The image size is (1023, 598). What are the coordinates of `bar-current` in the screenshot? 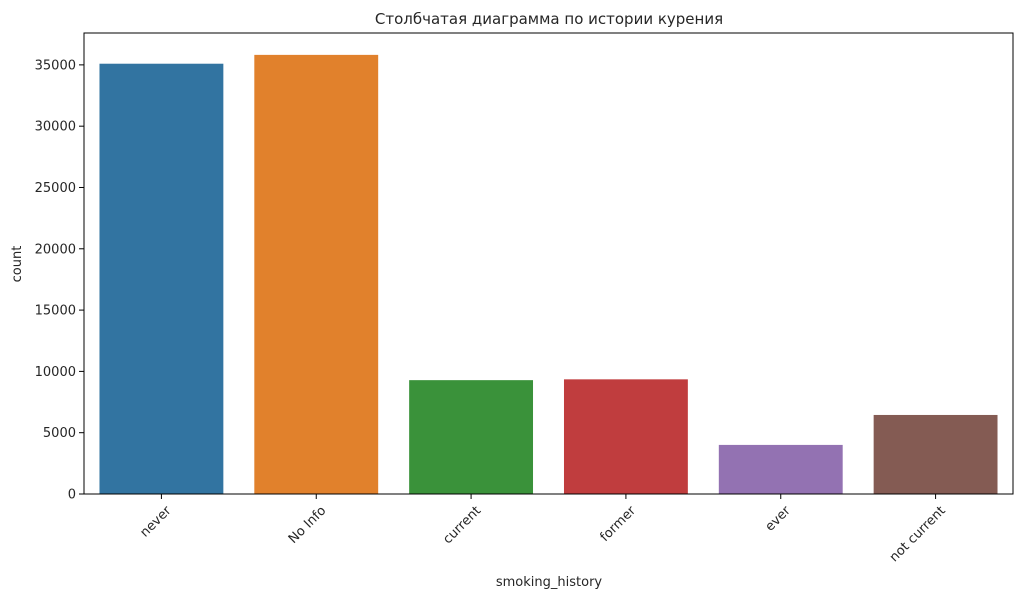 It's located at (471, 437).